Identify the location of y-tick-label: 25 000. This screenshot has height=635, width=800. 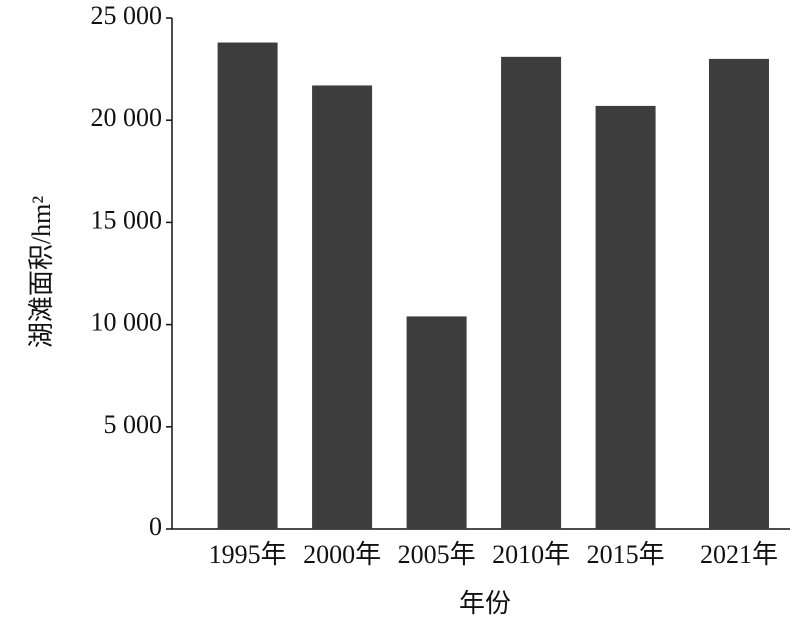
(127, 15).